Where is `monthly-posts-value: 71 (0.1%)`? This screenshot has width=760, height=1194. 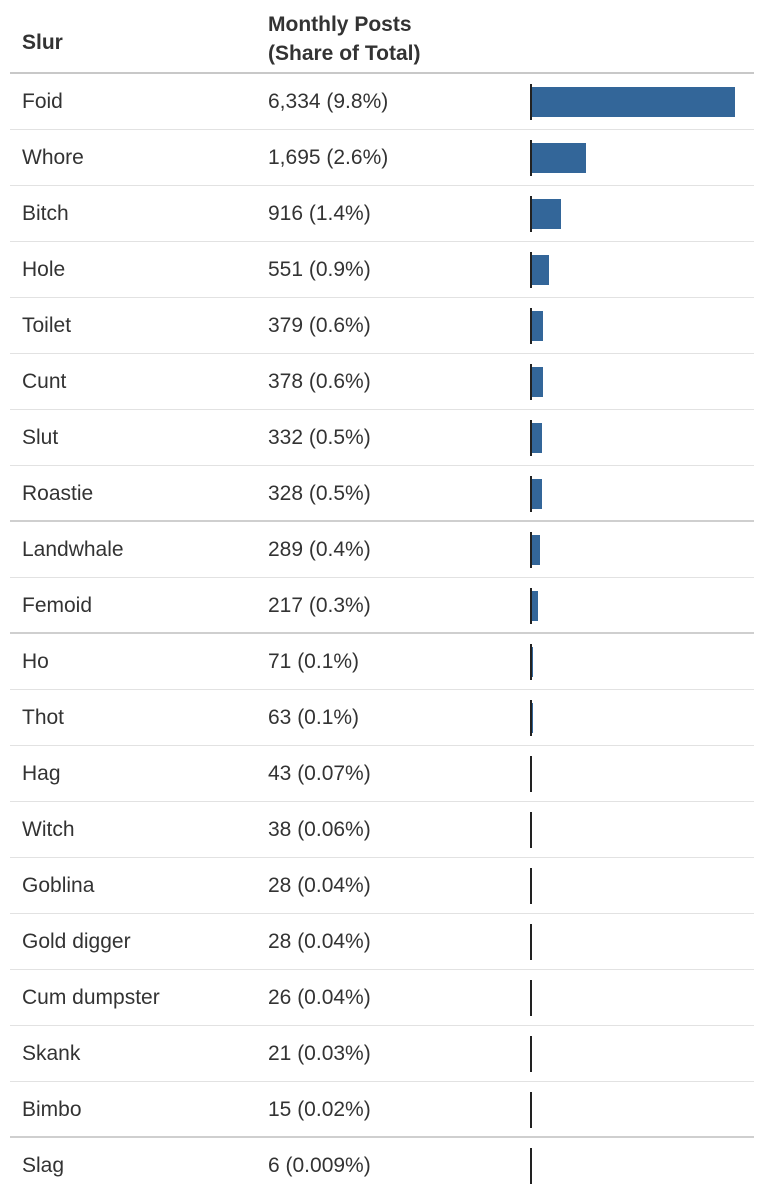 monthly-posts-value: 71 (0.1%) is located at coordinates (314, 661).